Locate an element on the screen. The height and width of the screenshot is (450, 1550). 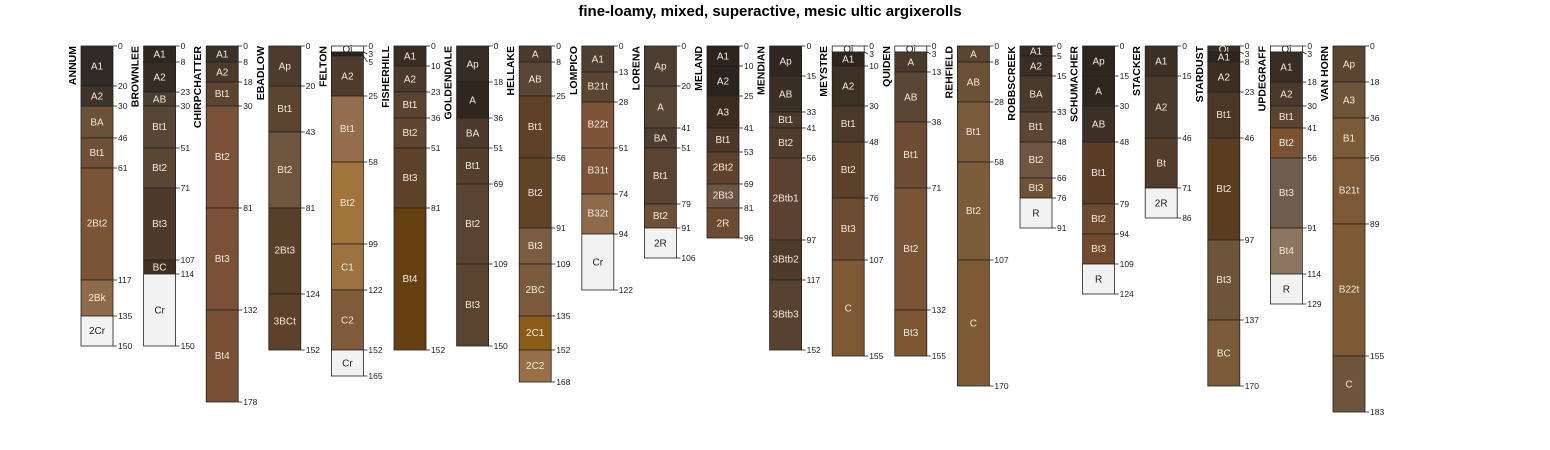
depth-label: 178 is located at coordinates (250, 402).